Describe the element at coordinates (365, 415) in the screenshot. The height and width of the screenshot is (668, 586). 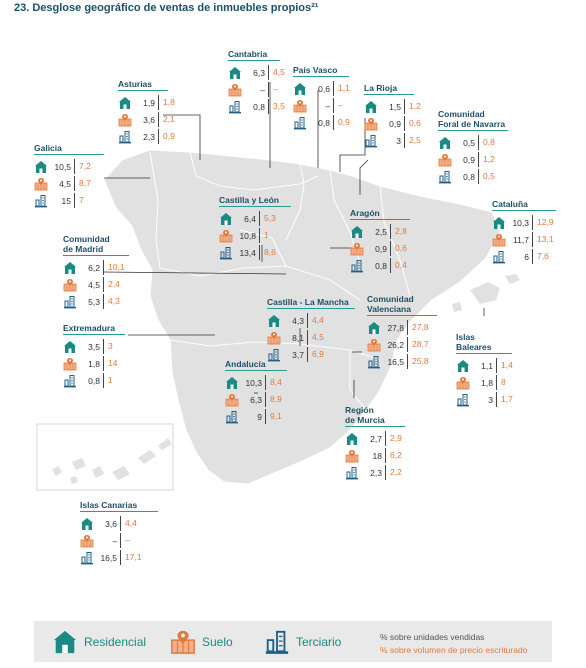
I see `region-name: Región de Murcia` at that location.